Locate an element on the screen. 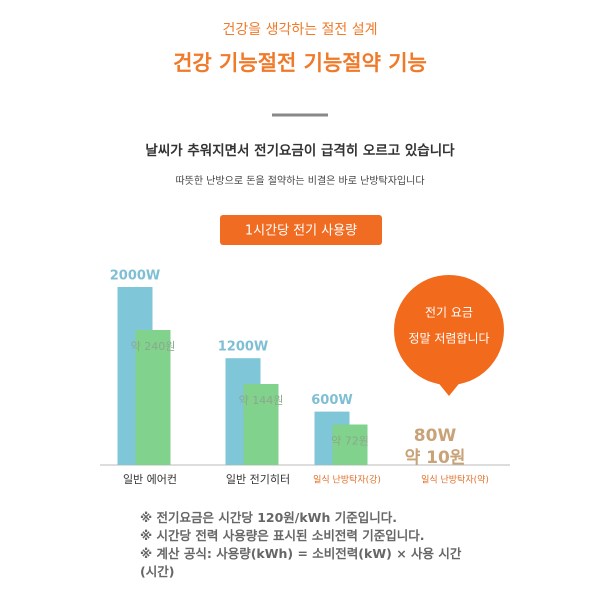  value-label: 600W is located at coordinates (331, 400).